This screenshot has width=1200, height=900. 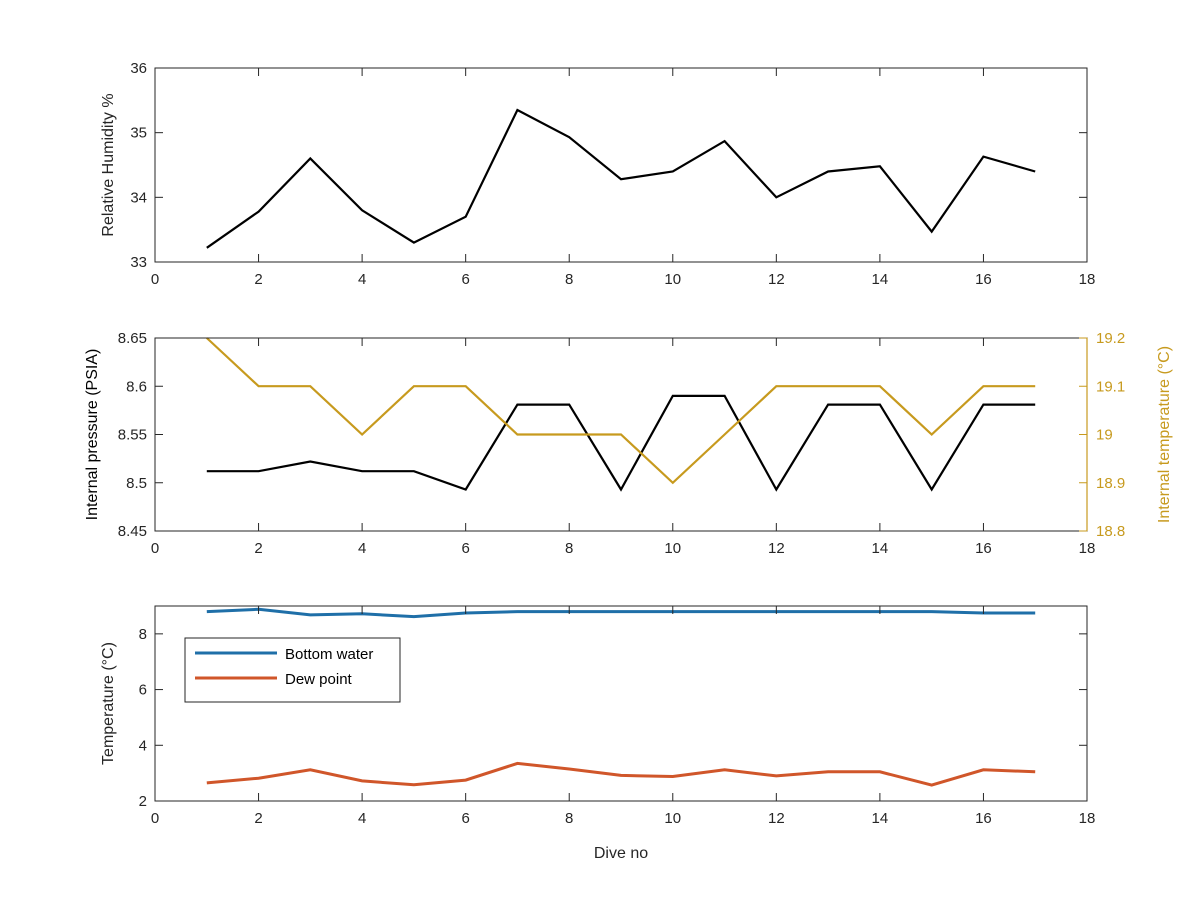 What do you see at coordinates (138, 68) in the screenshot?
I see `y-tick-label: 36` at bounding box center [138, 68].